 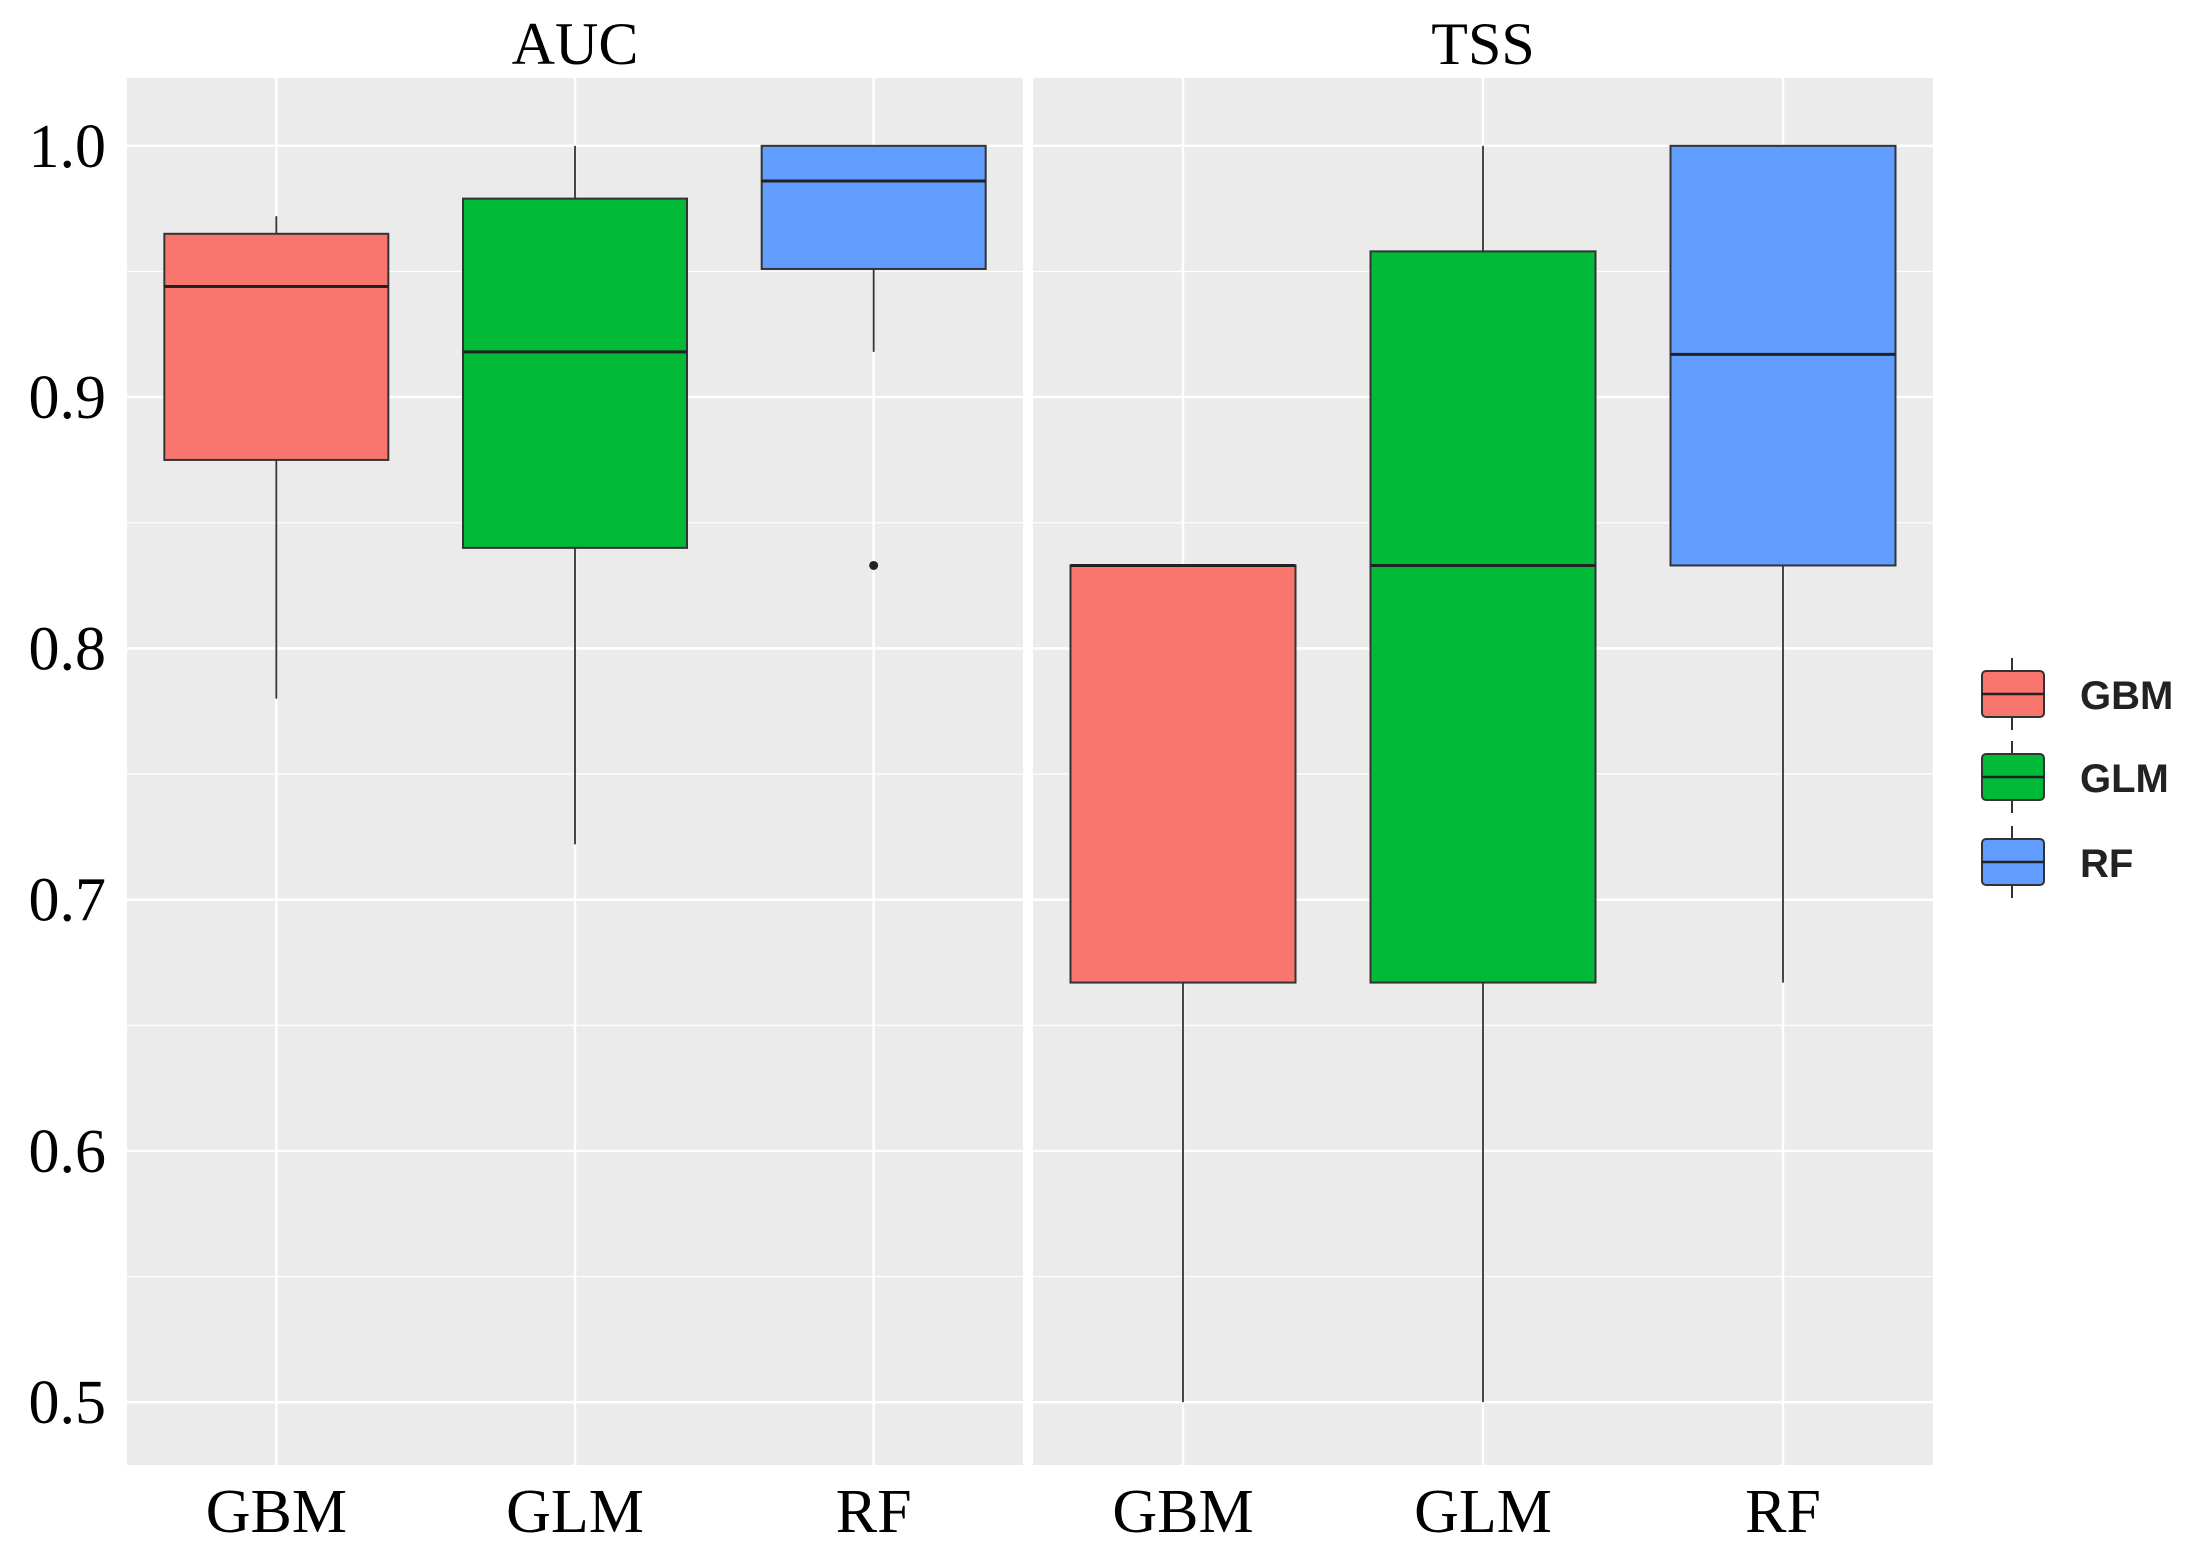 I want to click on box-tss-gbm, so click(x=1183, y=983).